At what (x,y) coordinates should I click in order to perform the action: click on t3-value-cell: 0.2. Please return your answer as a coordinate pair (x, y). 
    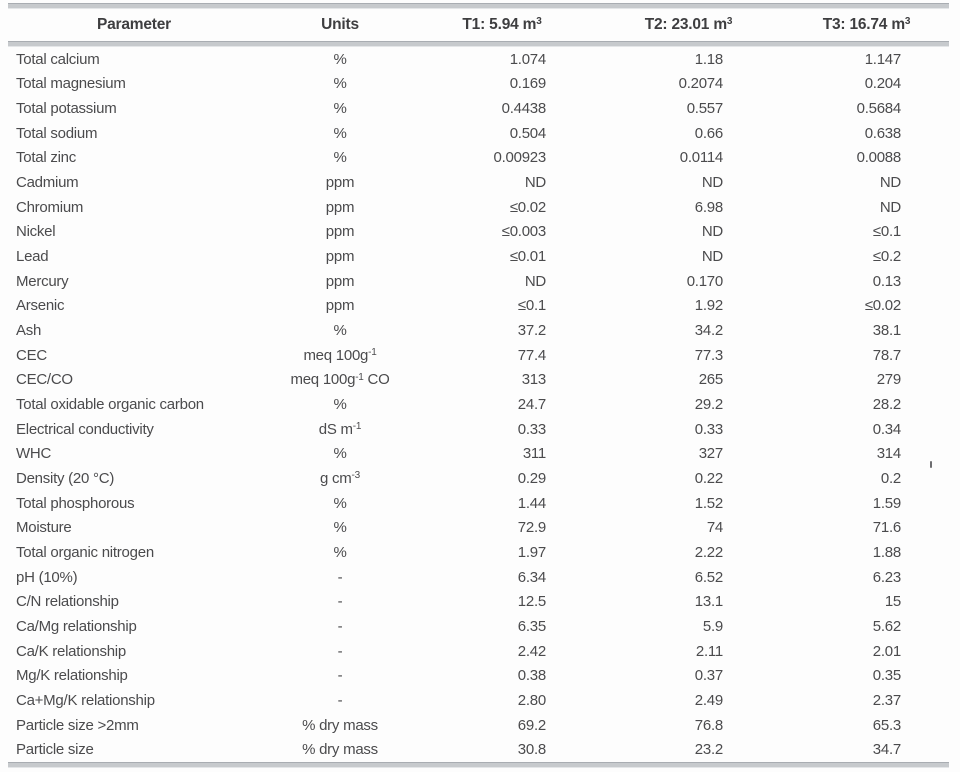
    Looking at the image, I should click on (890, 478).